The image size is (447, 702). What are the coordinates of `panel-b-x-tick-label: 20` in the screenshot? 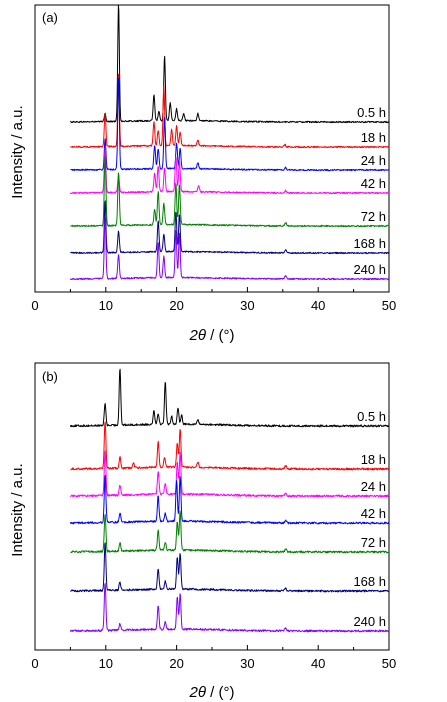 It's located at (176, 663).